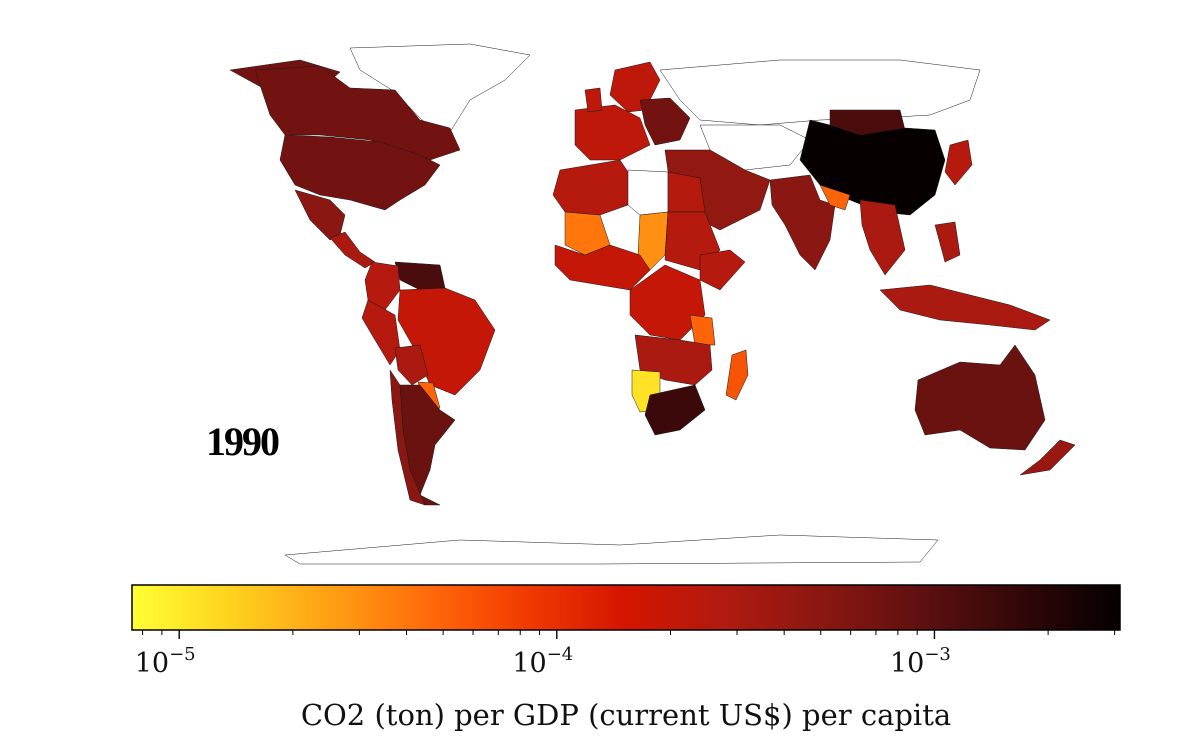 This screenshot has width=1199, height=752. Describe the element at coordinates (958, 162) in the screenshot. I see `region-japan` at that location.